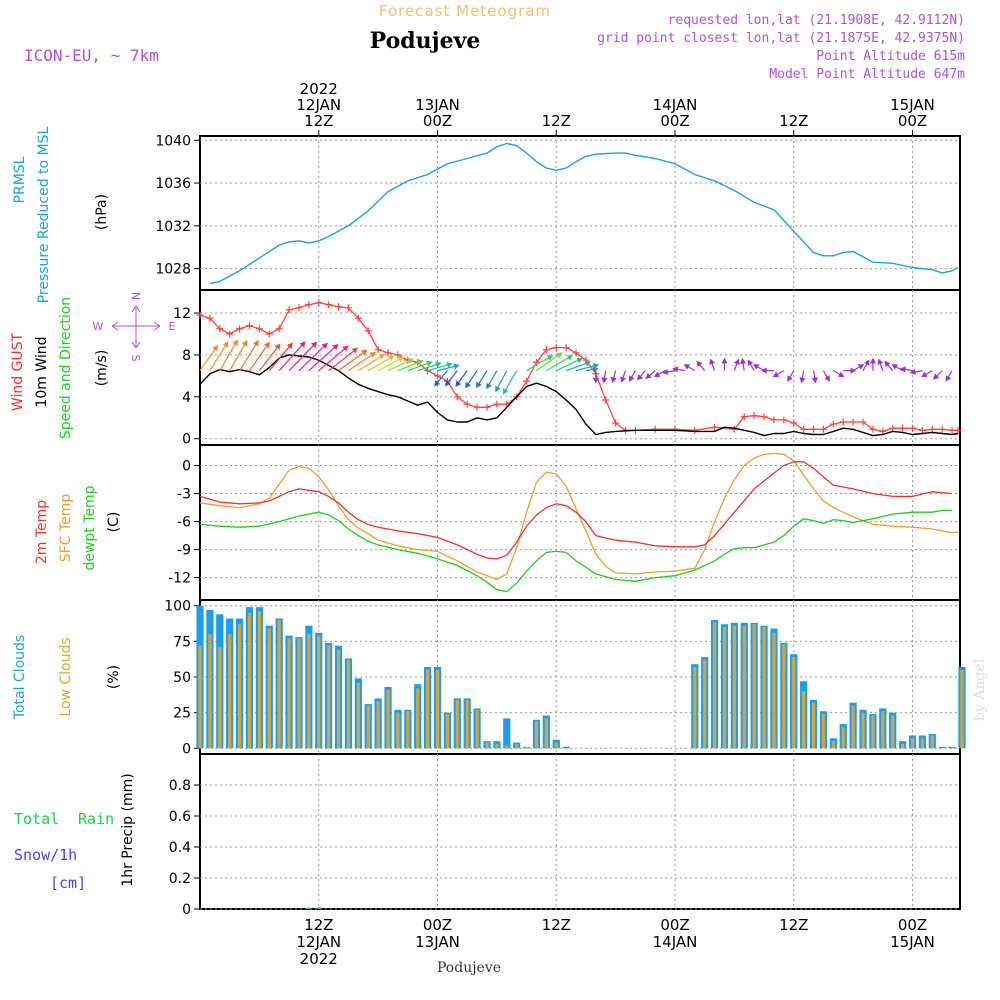 The image size is (1000, 1000). I want to click on label-1hr-precip: 1hr Precip (mm), so click(128, 829).